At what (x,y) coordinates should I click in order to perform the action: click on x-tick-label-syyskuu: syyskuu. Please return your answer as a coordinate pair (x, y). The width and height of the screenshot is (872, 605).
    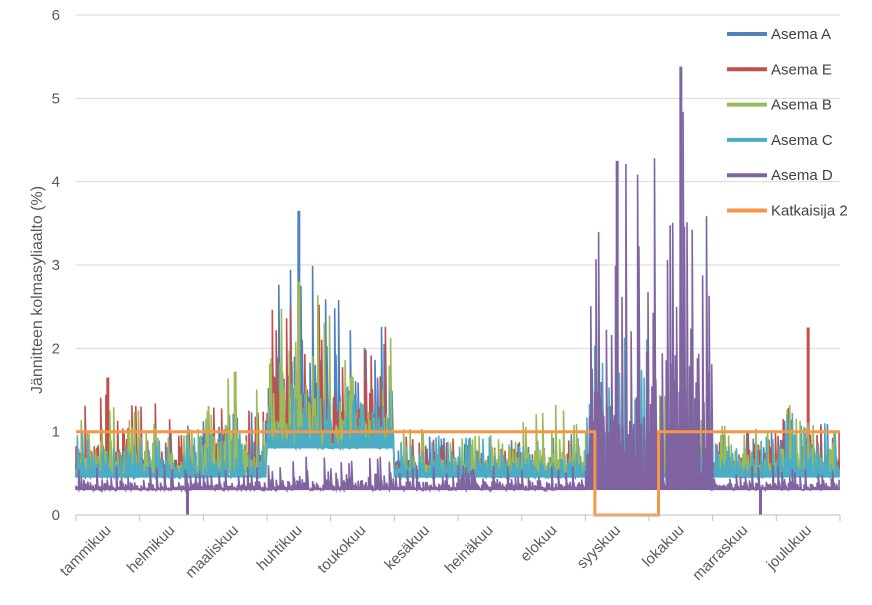
    Looking at the image, I should click on (599, 547).